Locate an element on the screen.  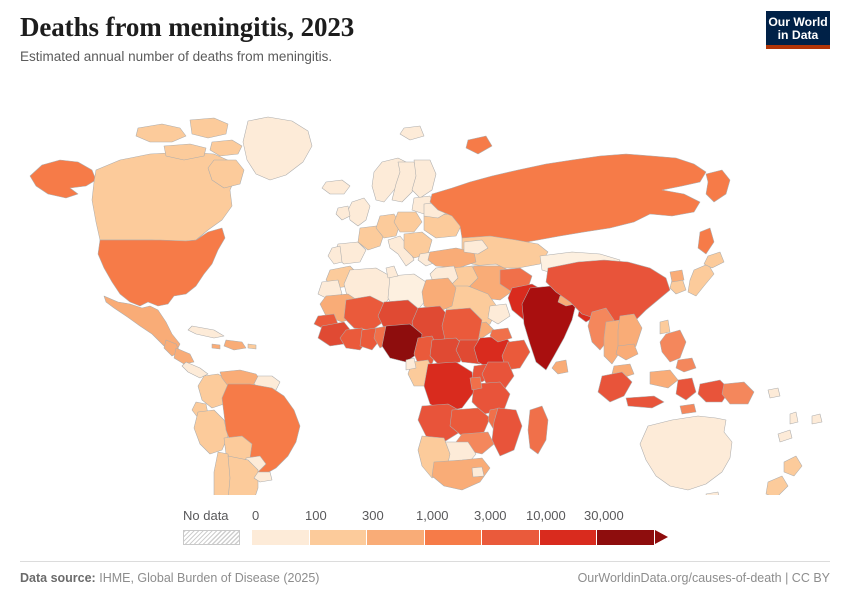
country-poland is located at coordinates (408, 222).